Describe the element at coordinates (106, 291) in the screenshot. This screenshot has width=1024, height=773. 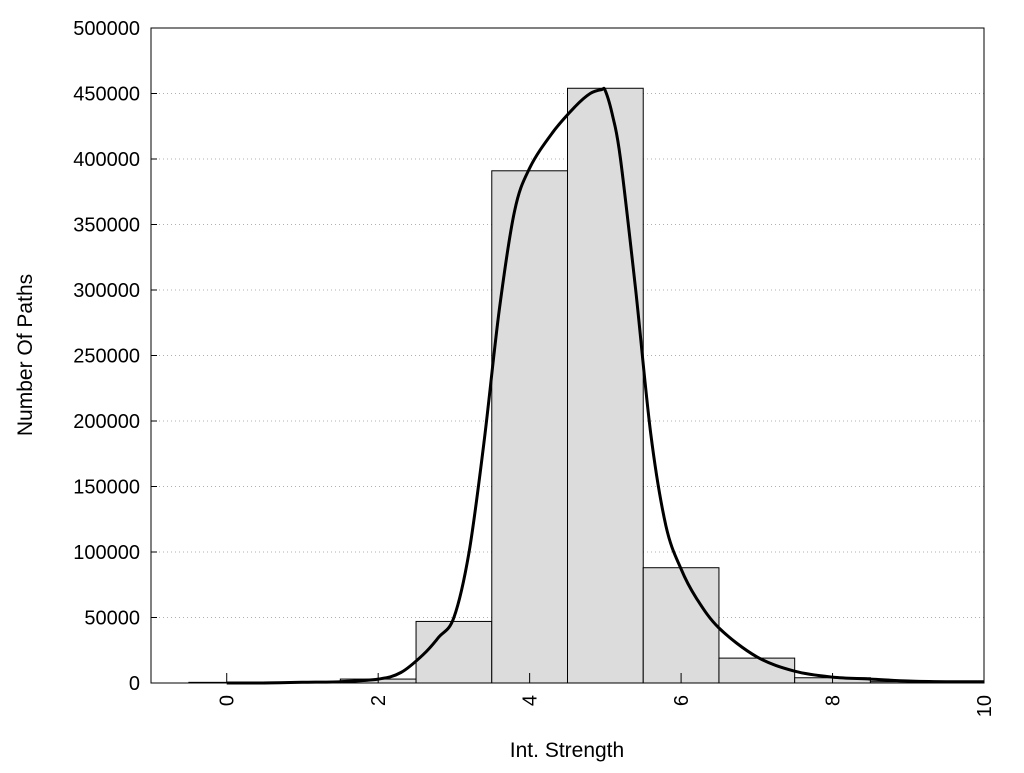
I see `y-tick-label: 300000` at that location.